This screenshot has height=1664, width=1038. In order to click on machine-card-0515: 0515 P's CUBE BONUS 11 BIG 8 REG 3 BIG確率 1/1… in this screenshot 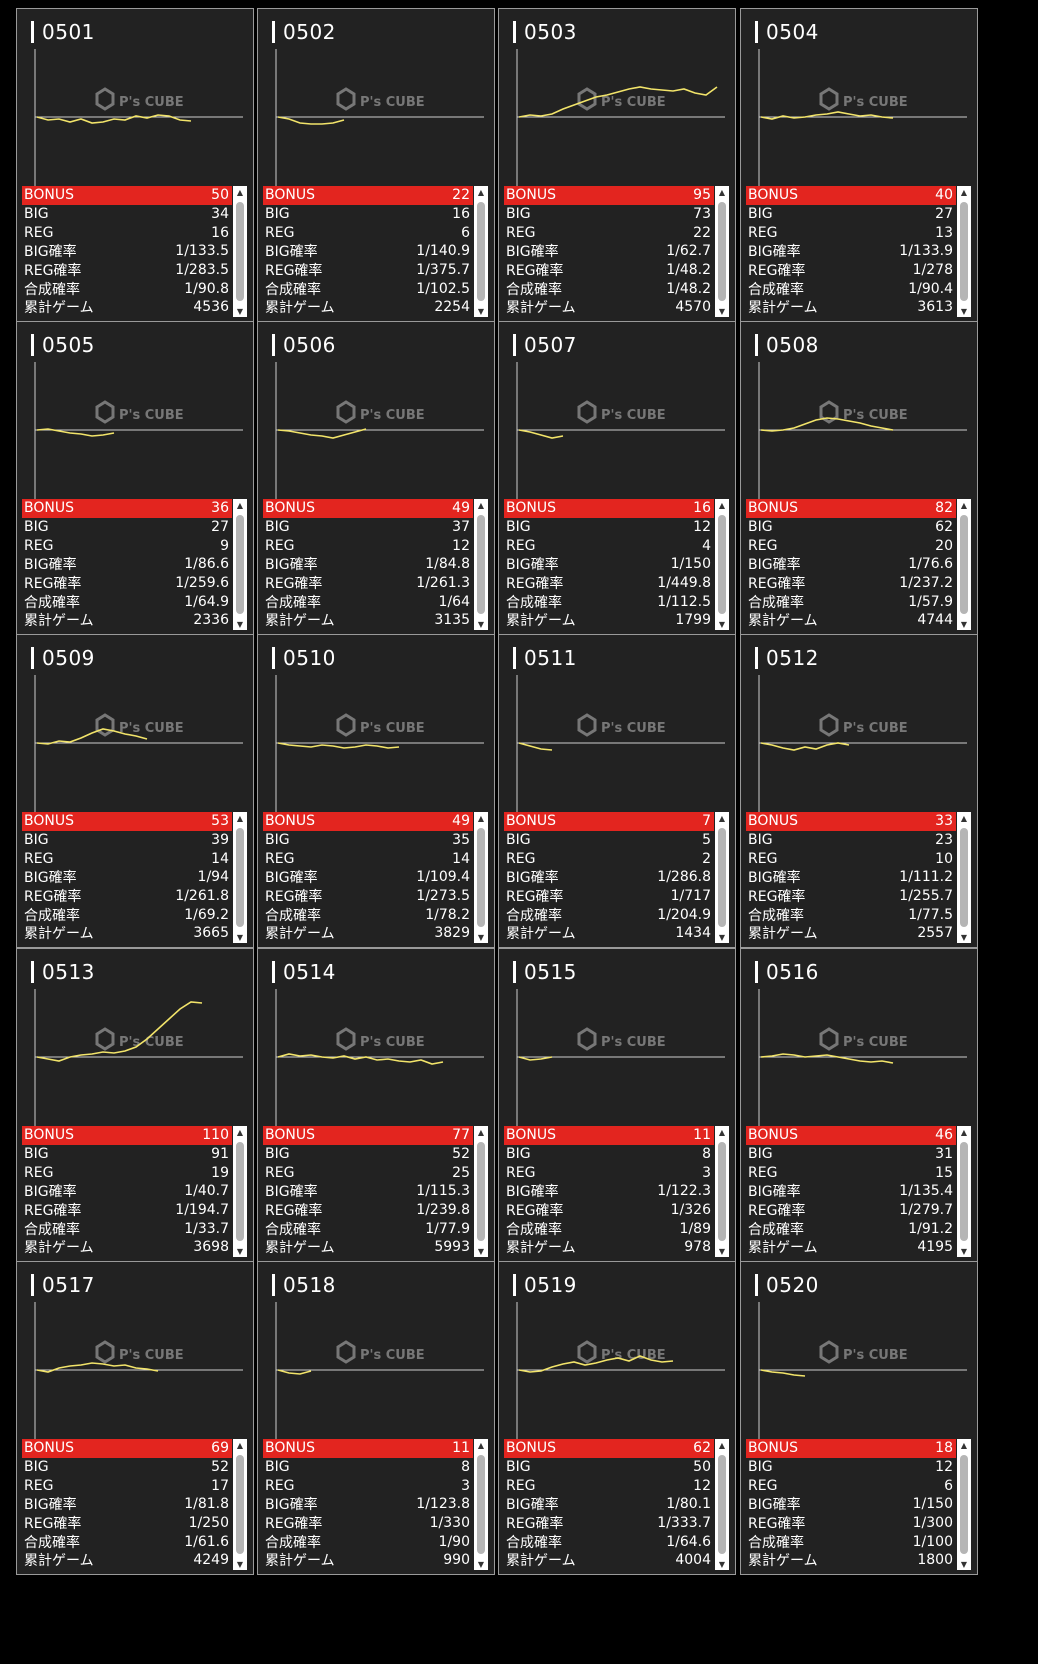, I will do `click(617, 1105)`.